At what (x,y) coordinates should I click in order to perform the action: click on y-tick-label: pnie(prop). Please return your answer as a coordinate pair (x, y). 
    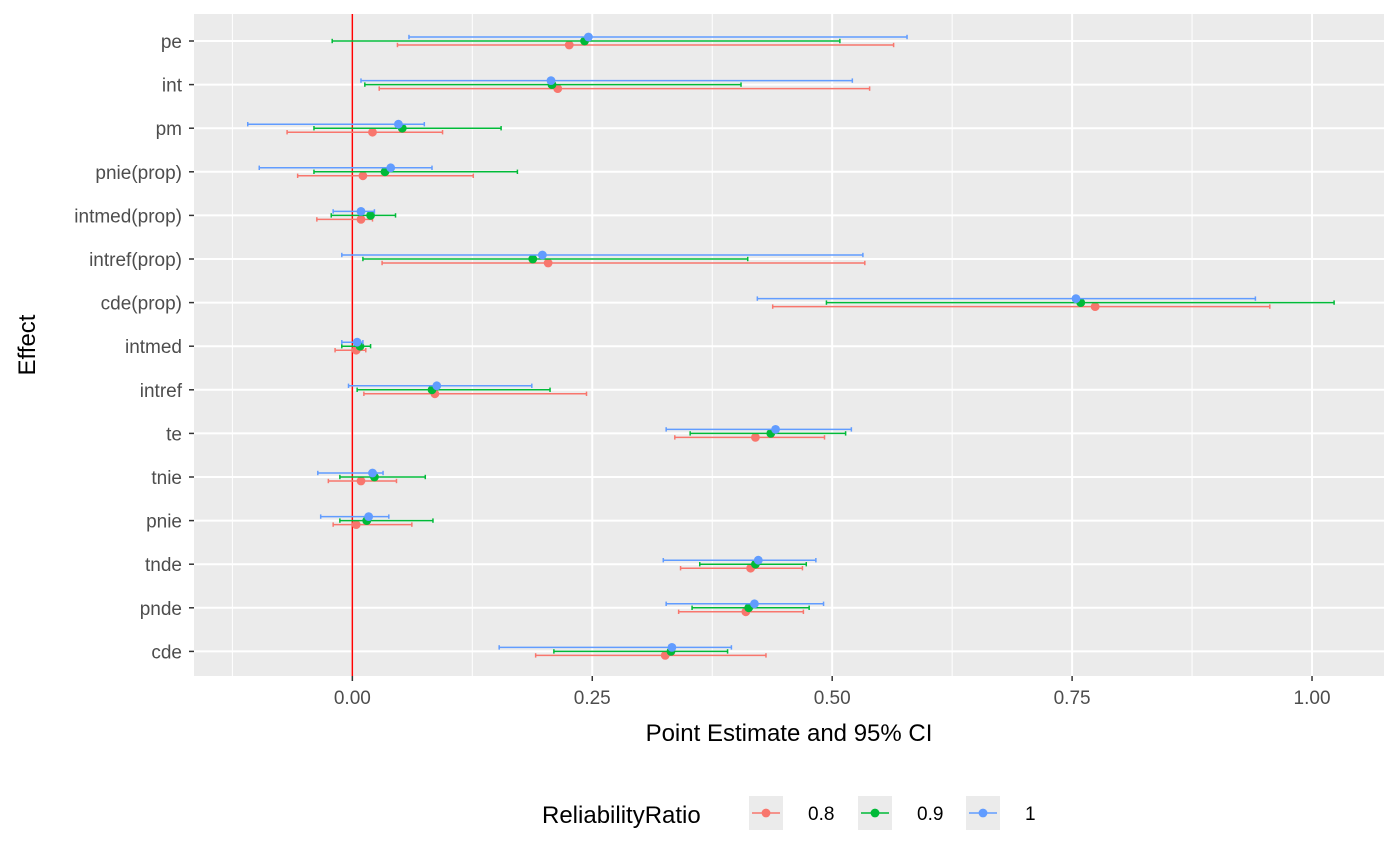
    Looking at the image, I should click on (138, 173).